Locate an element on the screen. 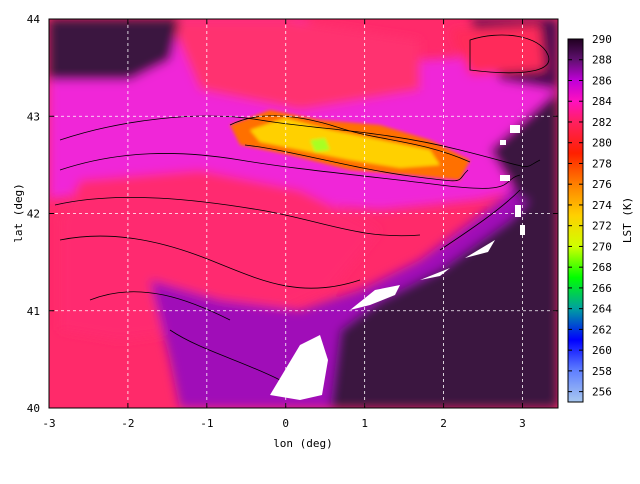 This screenshot has width=640, height=484. colorbar-tick-label: 290 is located at coordinates (602, 39).